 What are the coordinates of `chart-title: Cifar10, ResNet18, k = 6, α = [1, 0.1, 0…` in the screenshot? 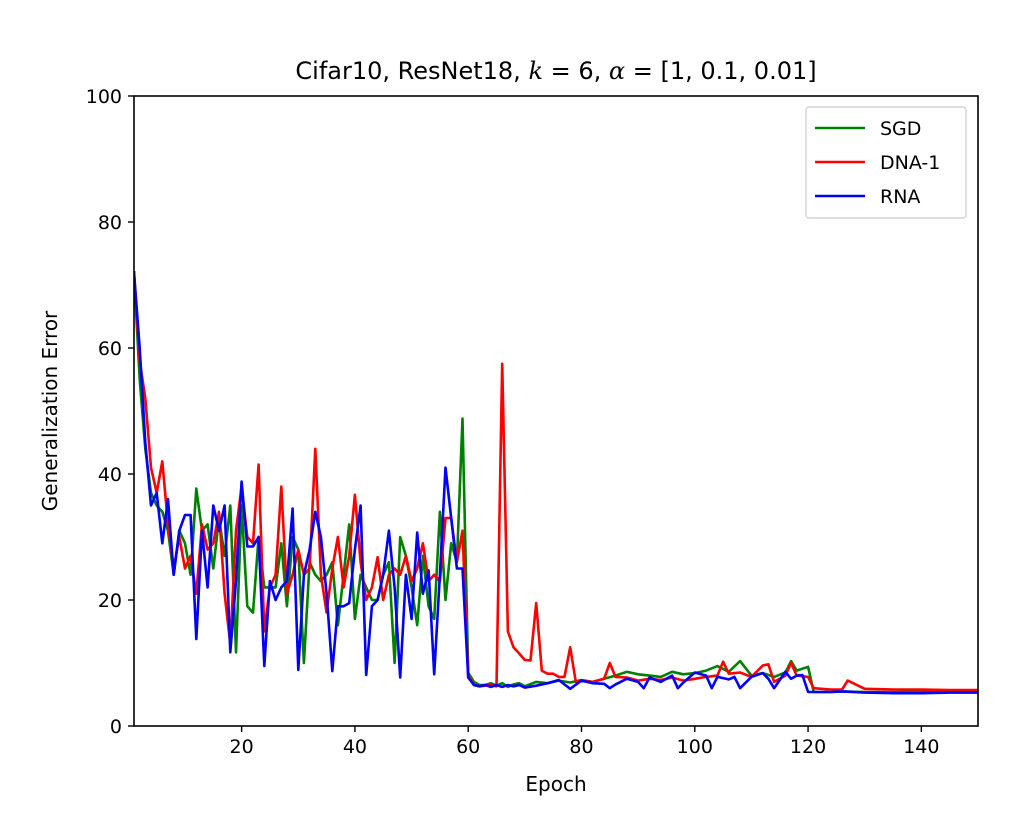 It's located at (555, 71).